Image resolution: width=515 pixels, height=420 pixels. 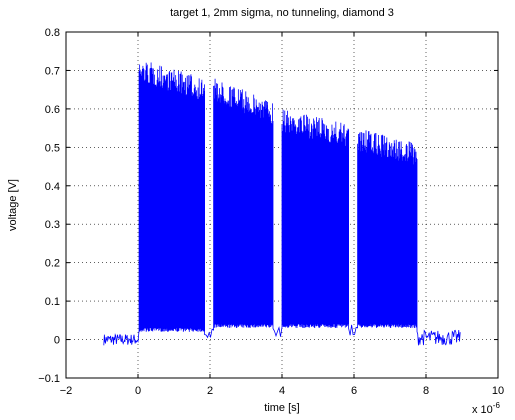 I want to click on x-exponent-base: x 10, so click(x=482, y=410).